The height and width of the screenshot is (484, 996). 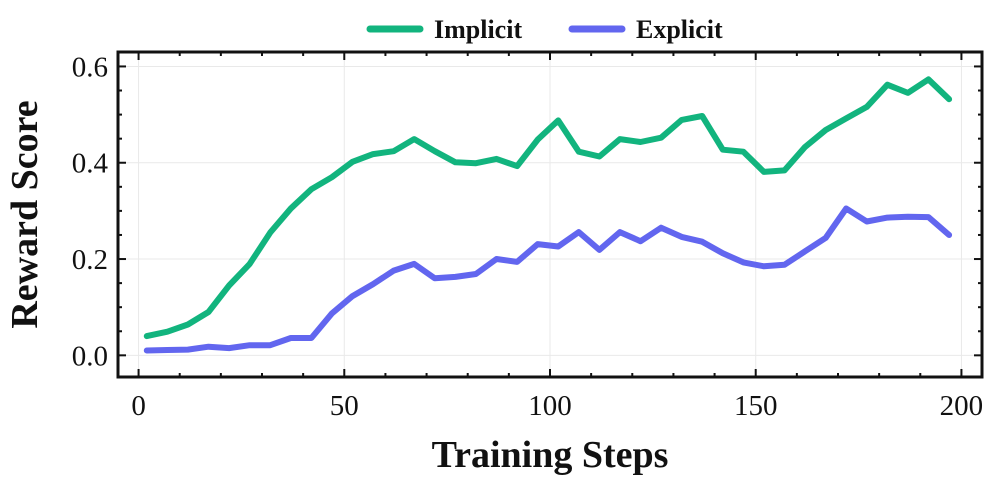 I want to click on x-tick-label: 50, so click(x=344, y=406).